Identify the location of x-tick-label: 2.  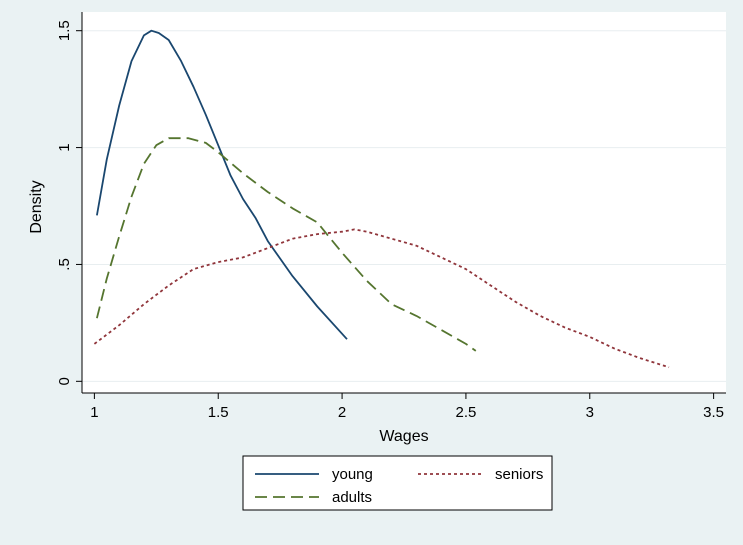
(342, 412).